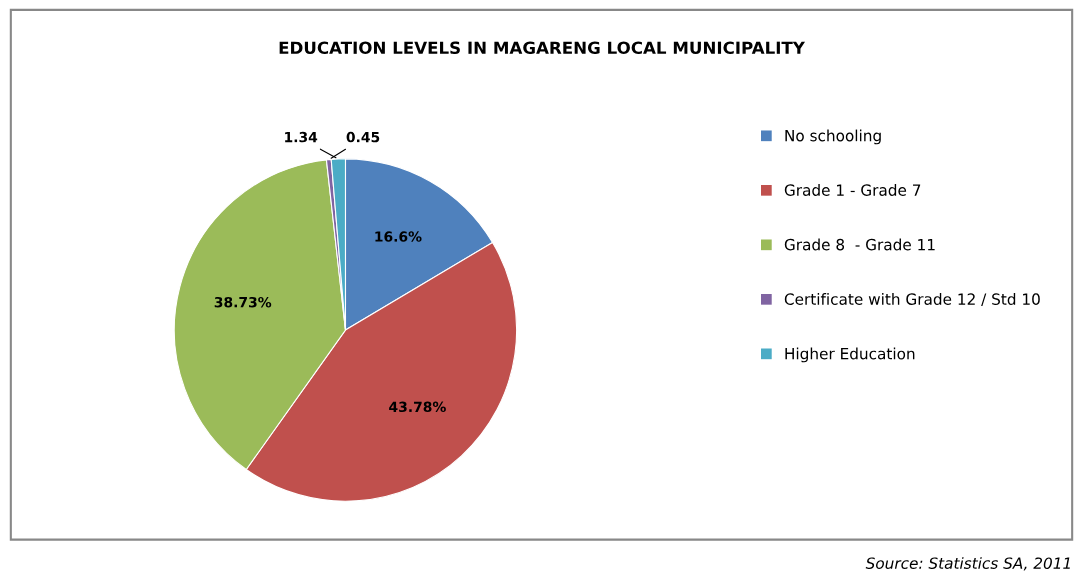 This screenshot has width=1083, height=579. I want to click on data-label: 1.34, so click(301, 137).